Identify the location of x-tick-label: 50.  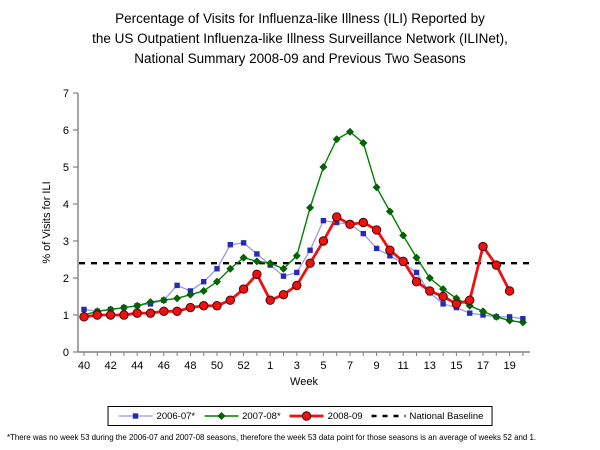
(217, 366).